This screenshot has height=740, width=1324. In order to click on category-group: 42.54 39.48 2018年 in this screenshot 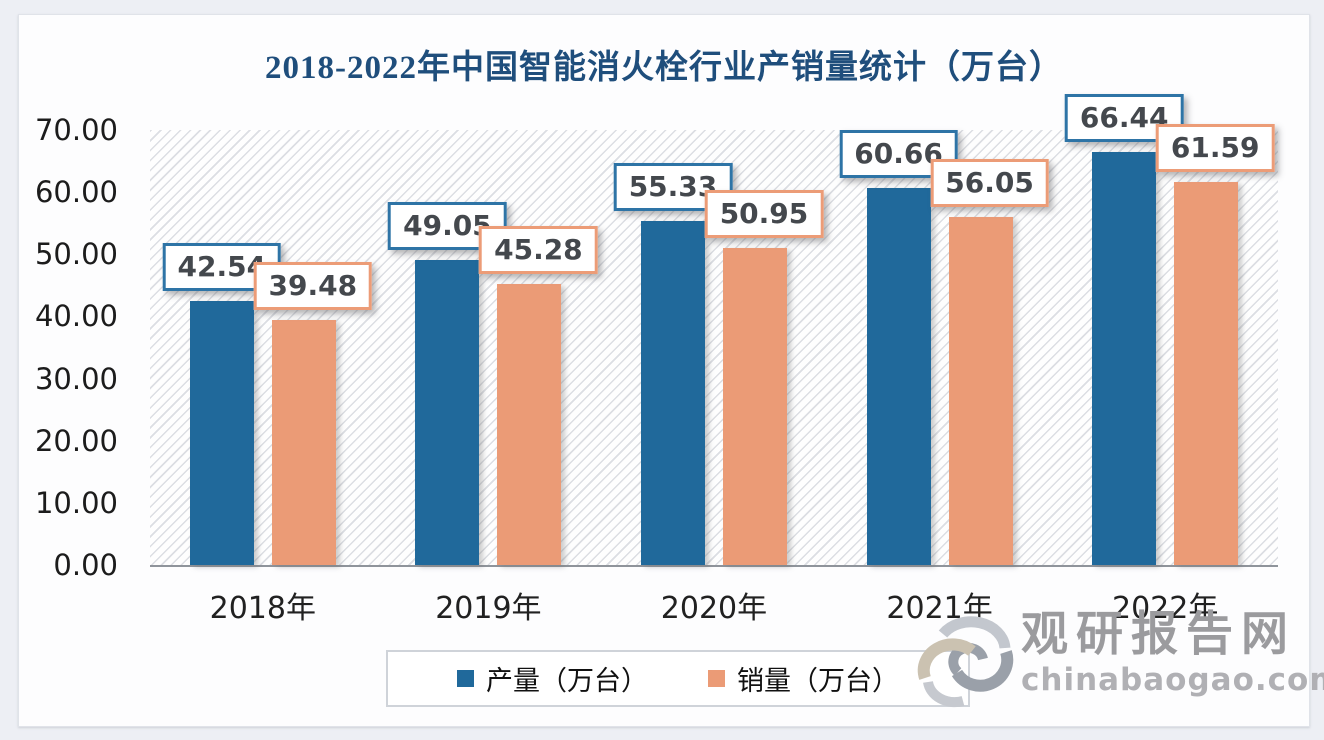, I will do `click(263, 378)`.